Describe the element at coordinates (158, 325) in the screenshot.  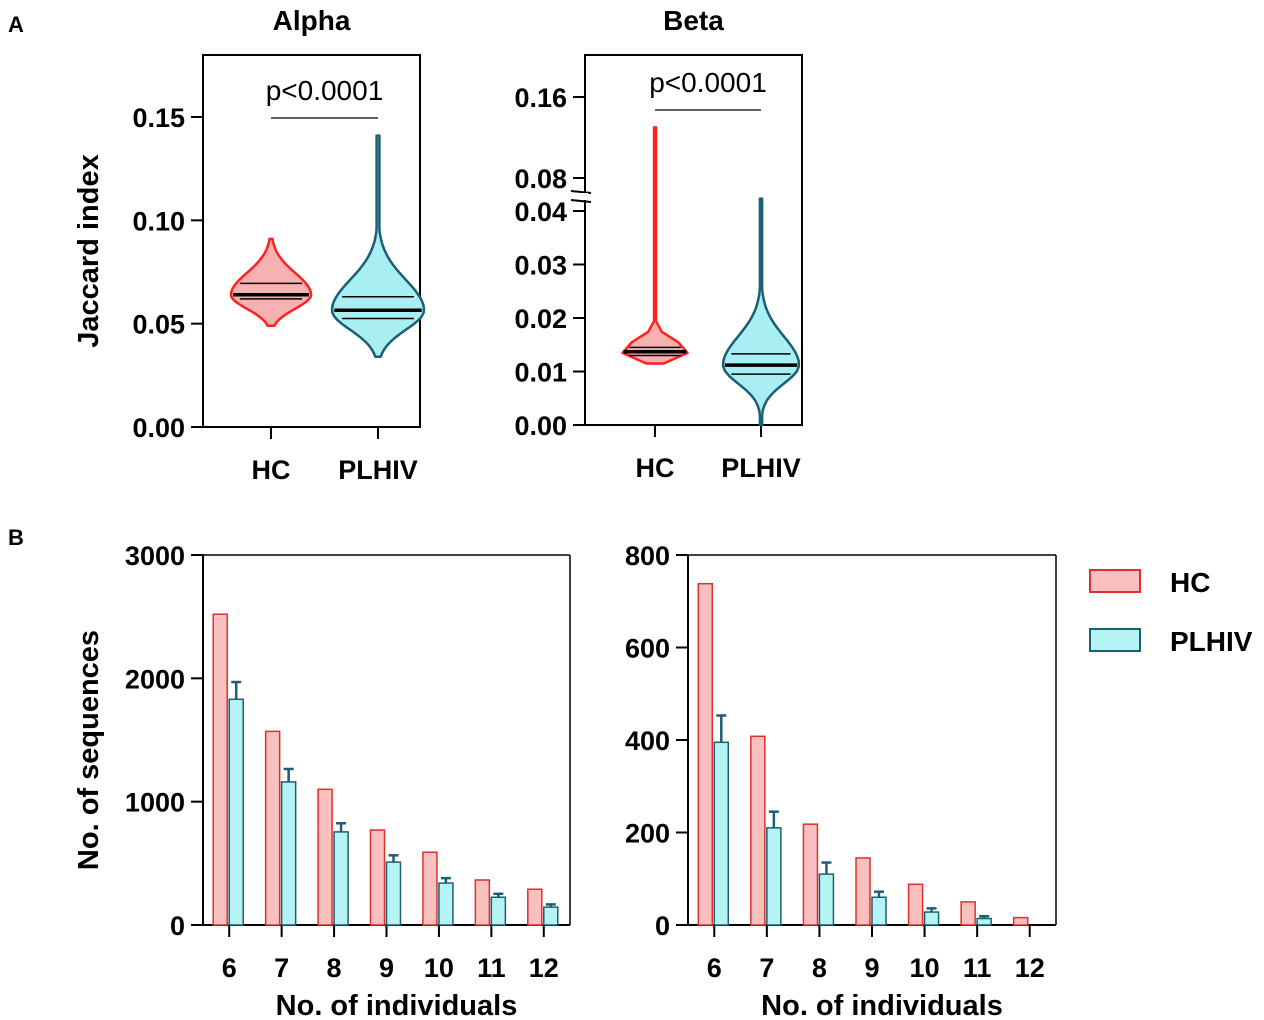
I see `y-tick-label: 0.05` at that location.